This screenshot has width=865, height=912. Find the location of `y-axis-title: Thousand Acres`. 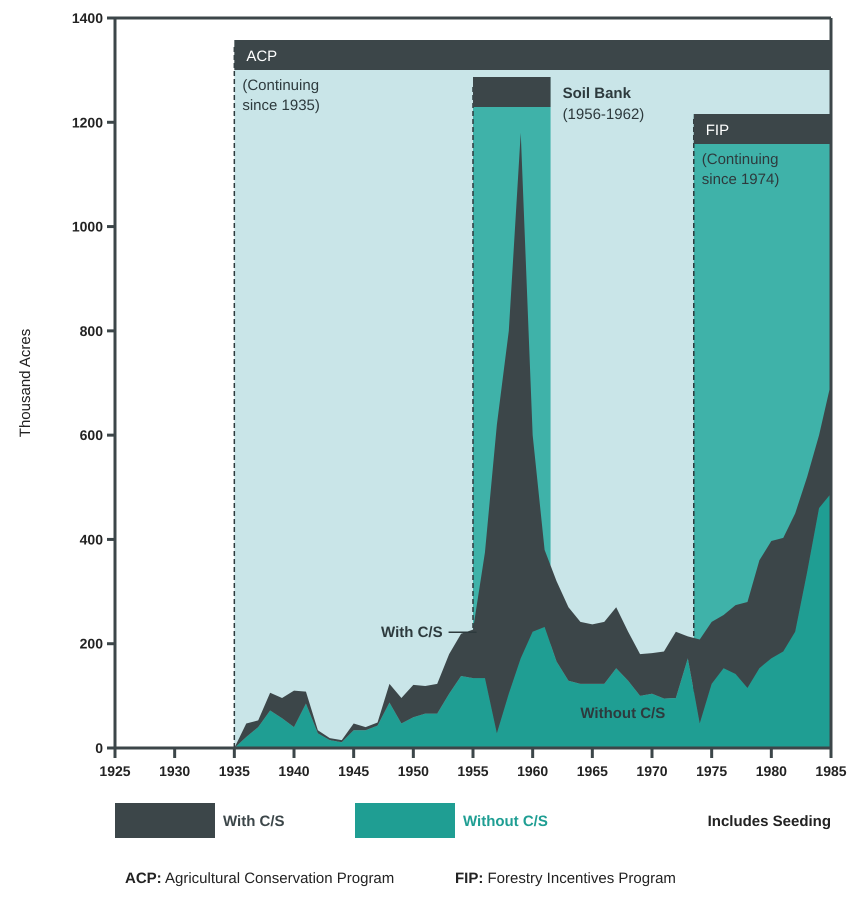

y-axis-title: Thousand Acres is located at coordinates (25, 383).